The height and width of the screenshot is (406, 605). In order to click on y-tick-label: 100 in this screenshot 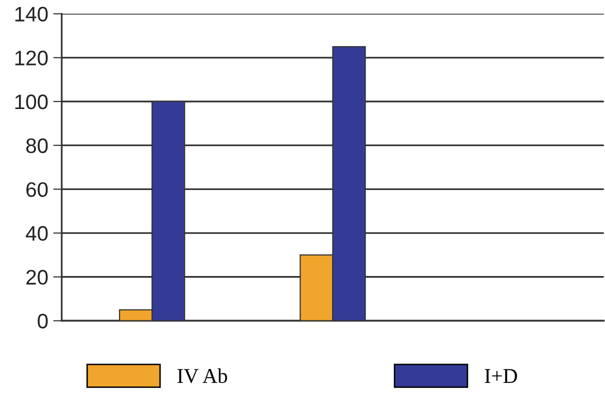, I will do `click(31, 102)`.